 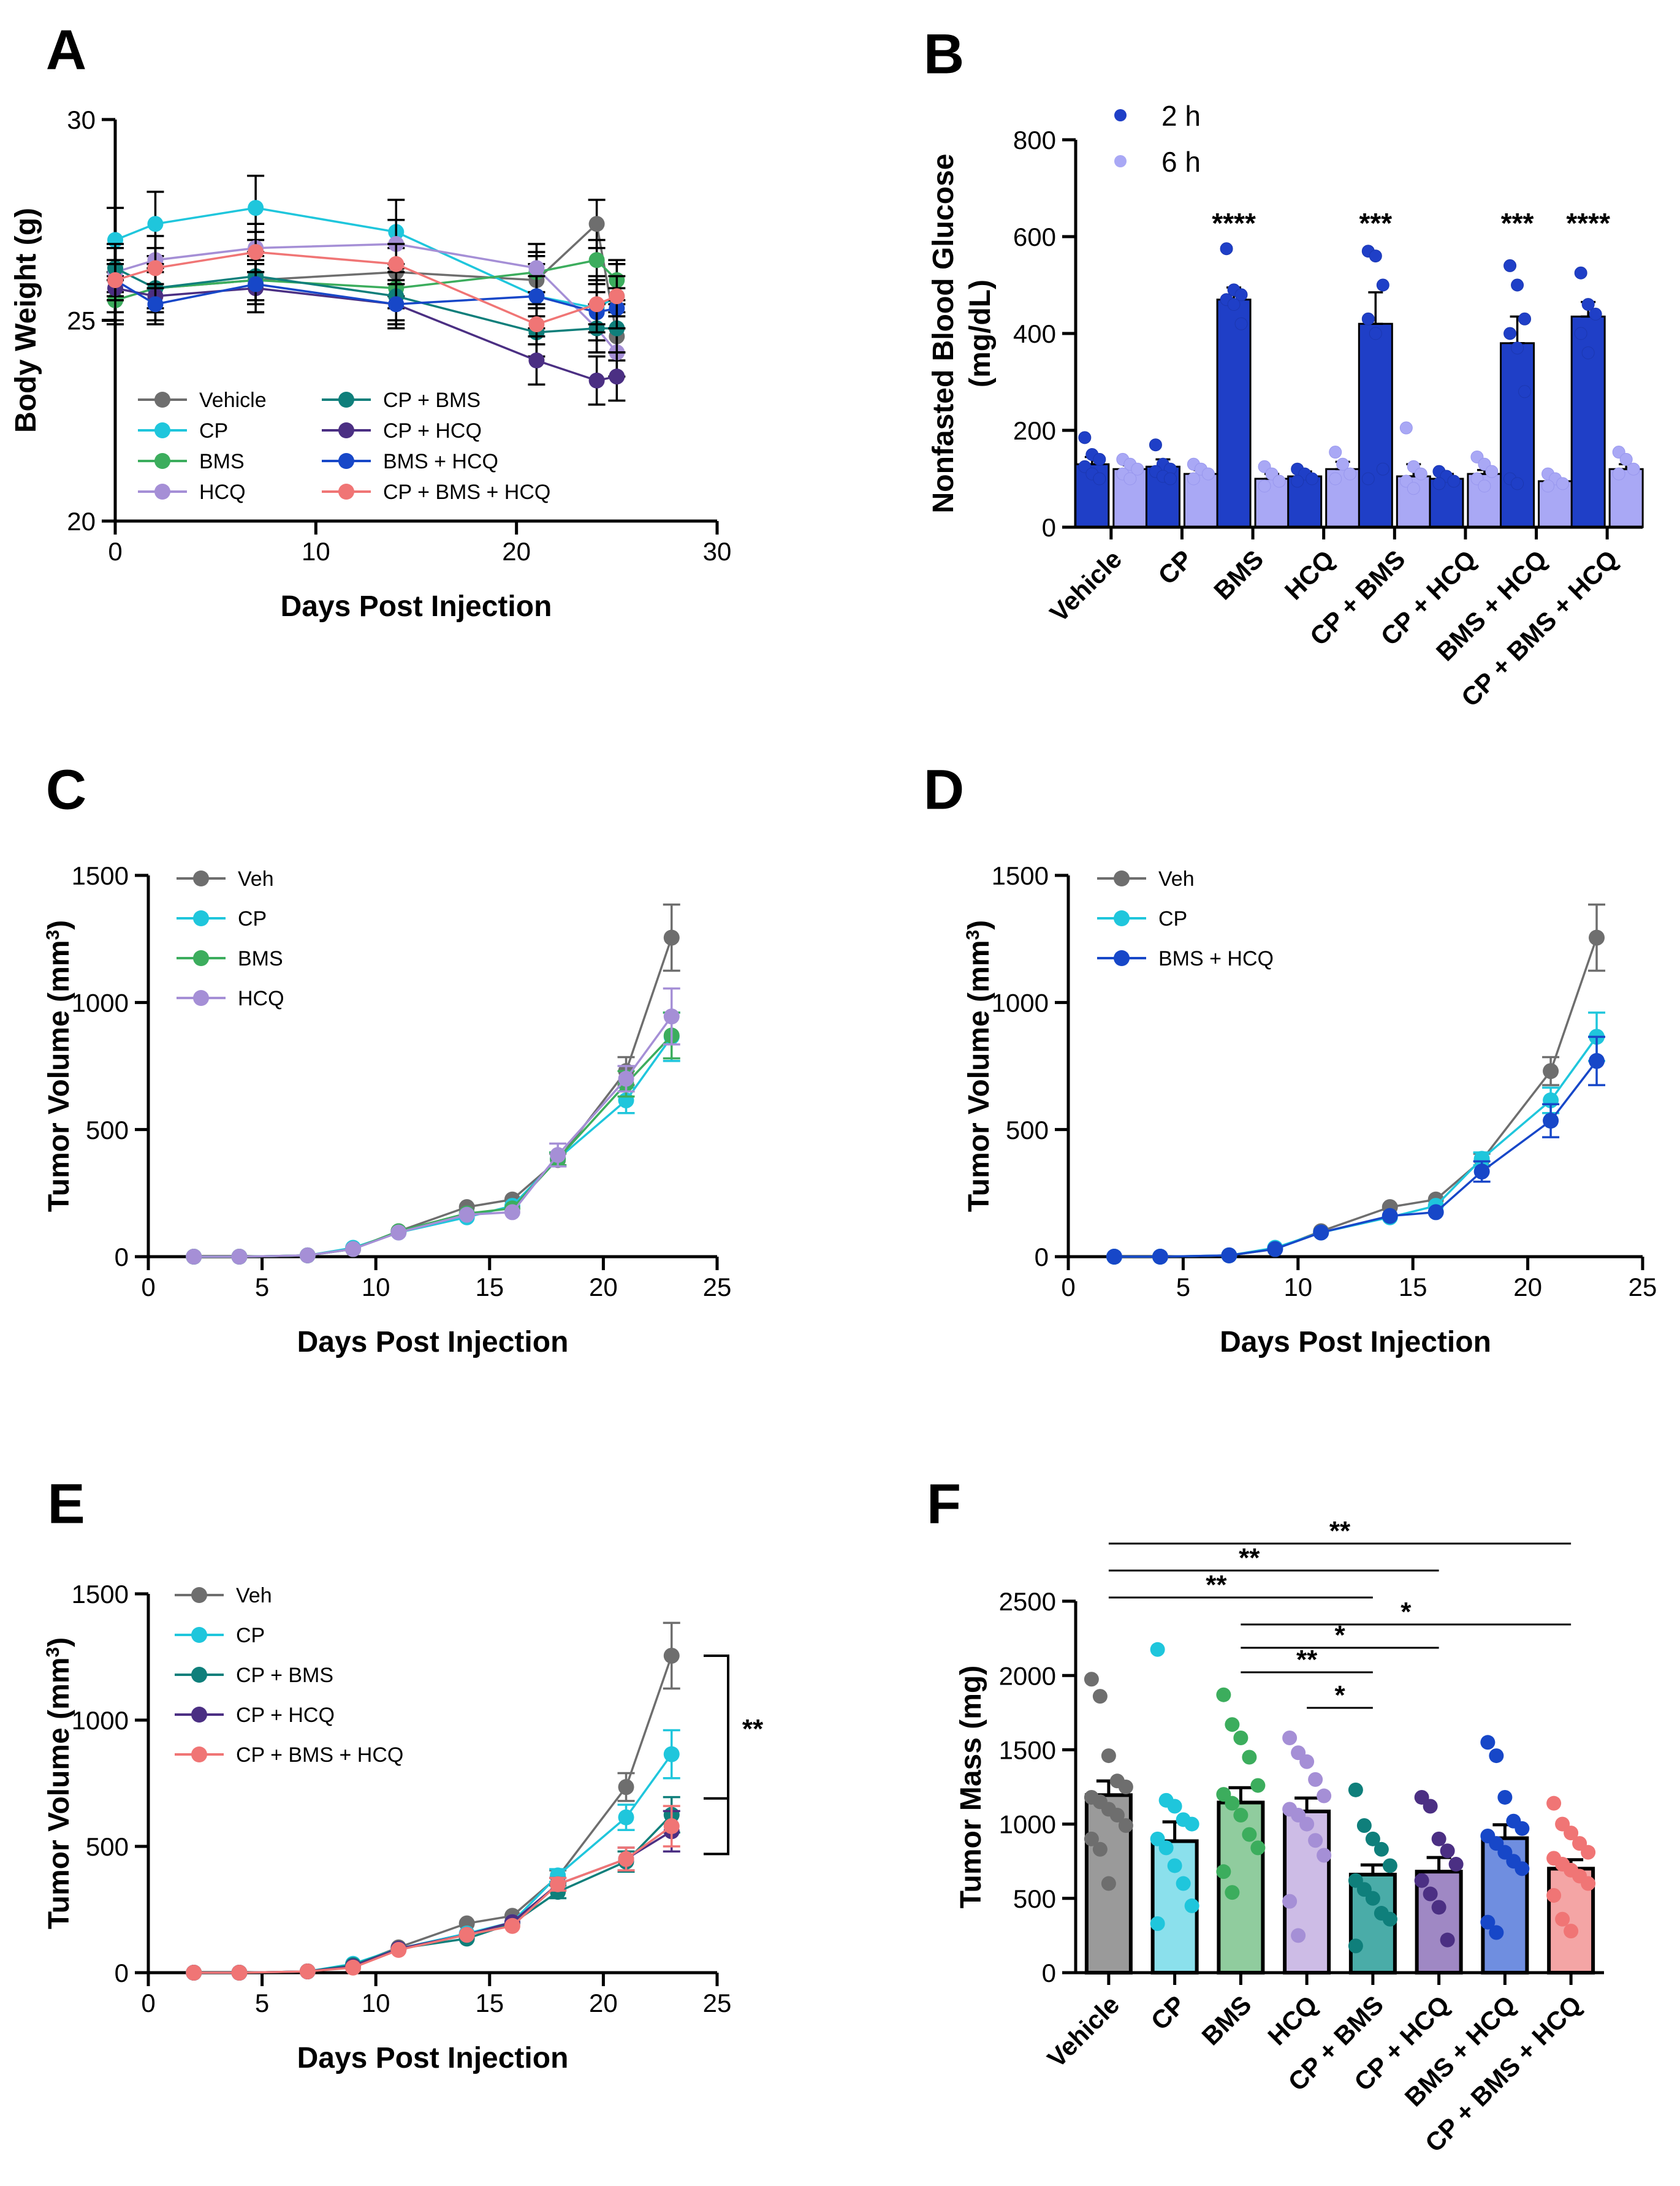 I want to click on y-tick-label: 25, so click(x=81, y=321).